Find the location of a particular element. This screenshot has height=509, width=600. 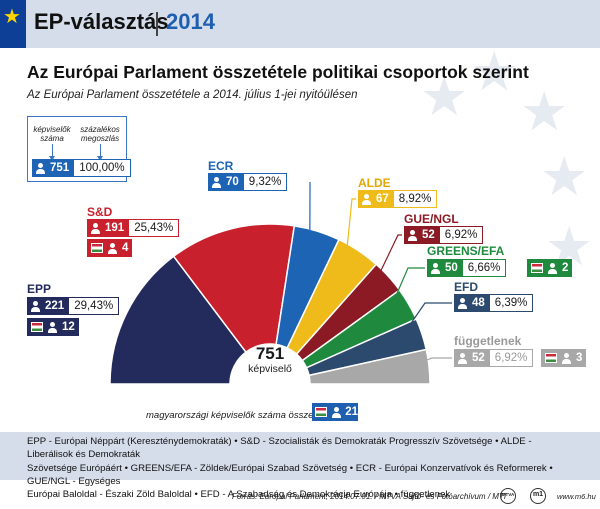

key-tag: 751 100,00% is located at coordinates (81, 168).